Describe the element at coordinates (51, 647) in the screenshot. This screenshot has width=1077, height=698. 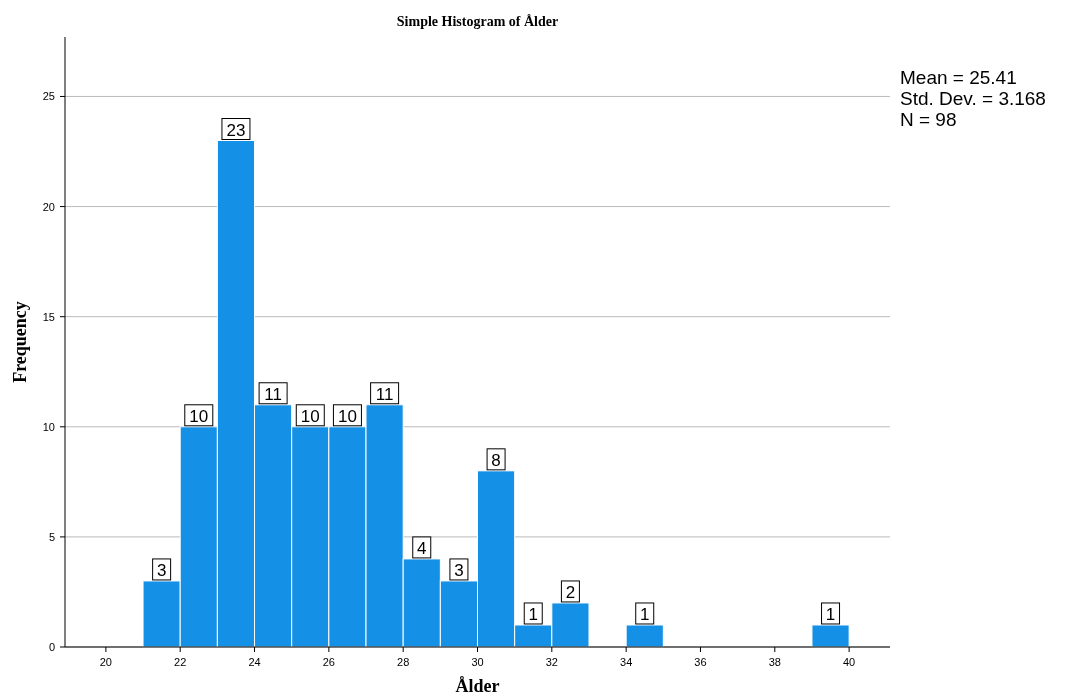
I see `y-tick-label: 0` at that location.